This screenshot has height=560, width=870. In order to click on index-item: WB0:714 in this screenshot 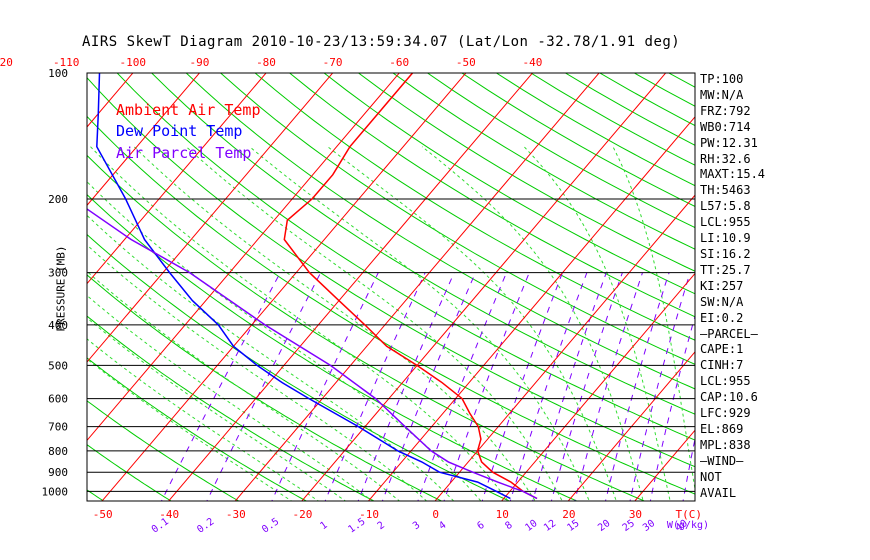, I will do `click(725, 126)`.